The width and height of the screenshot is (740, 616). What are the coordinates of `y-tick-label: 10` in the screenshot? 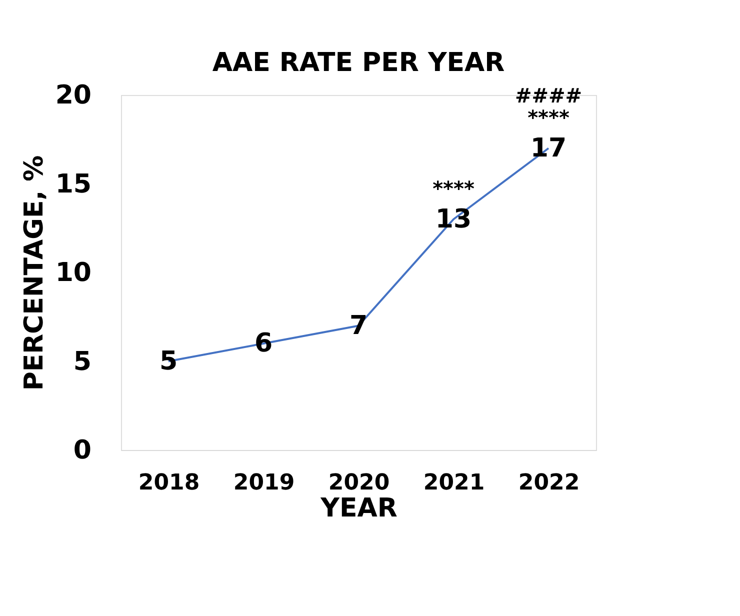 It's located at (73, 273).